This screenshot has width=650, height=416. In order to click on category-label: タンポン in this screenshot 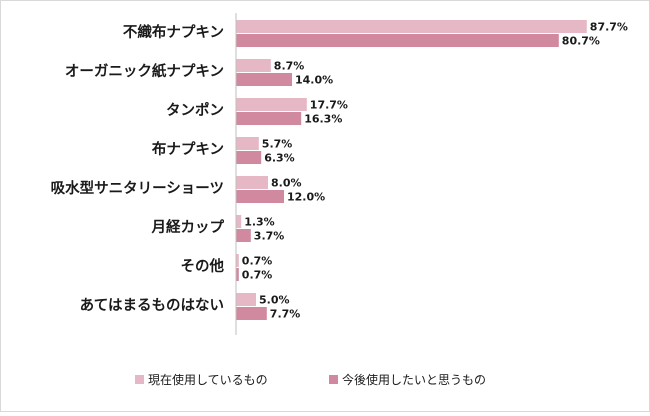, I will do `click(195, 110)`.